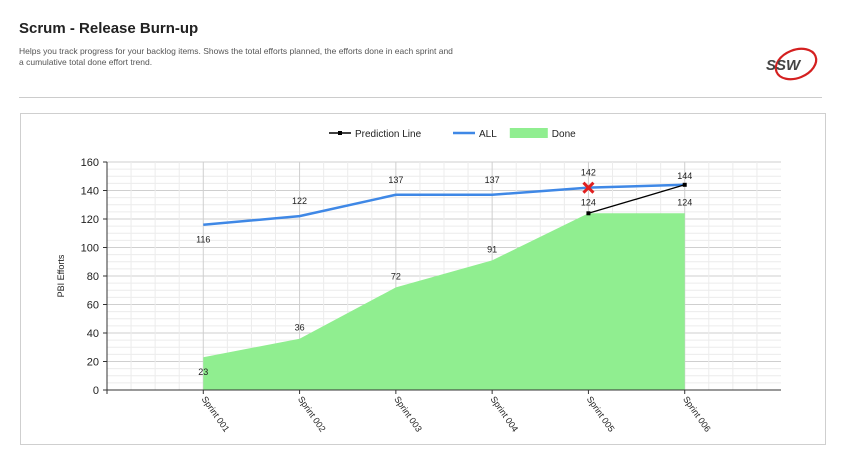 The height and width of the screenshot is (462, 848). Describe the element at coordinates (564, 134) in the screenshot. I see `legend-label: Done` at that location.